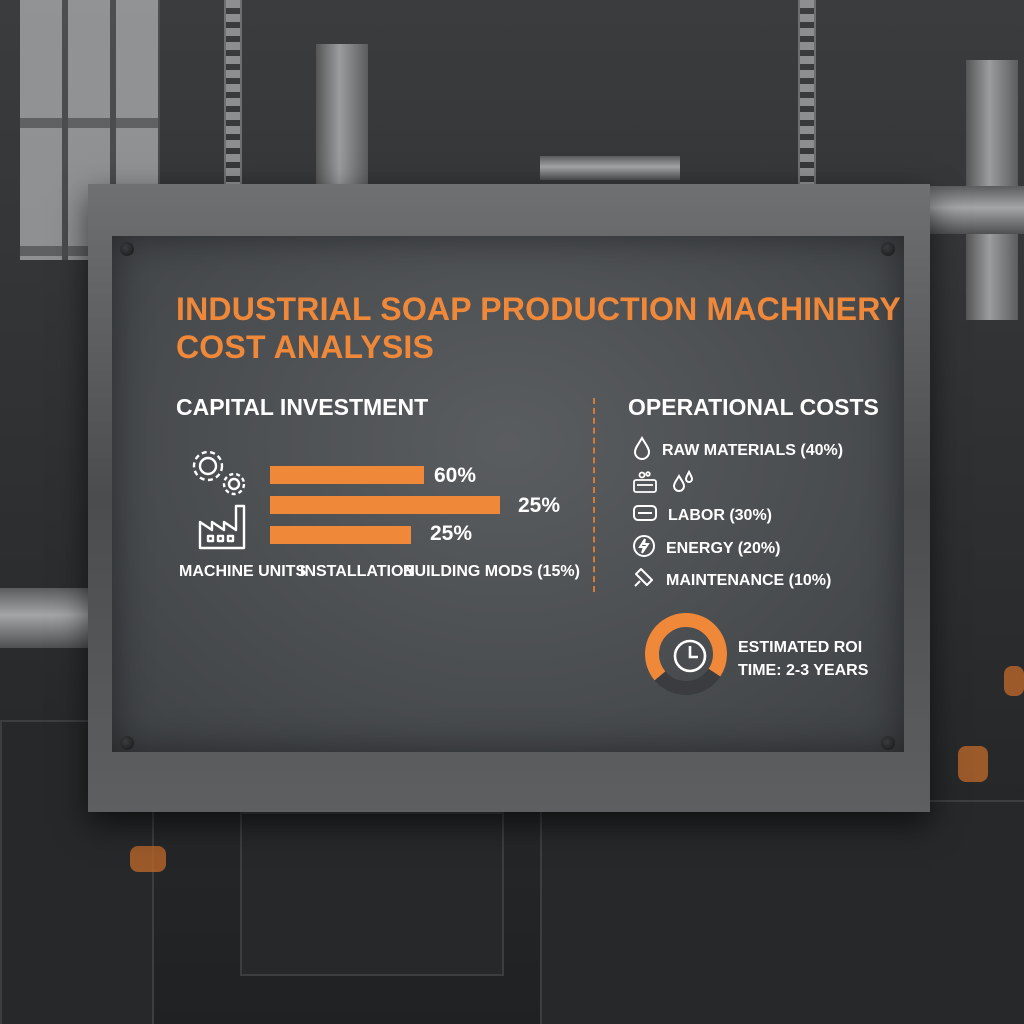  I want to click on droplets-icon, so click(683, 484).